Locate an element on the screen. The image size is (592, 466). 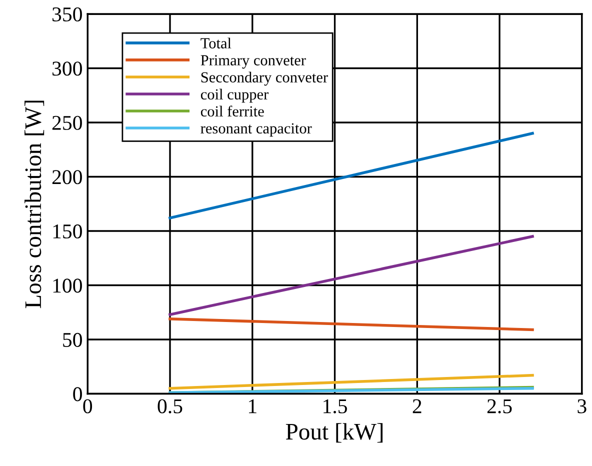
x-tick-label: 2.5 is located at coordinates (499, 406).